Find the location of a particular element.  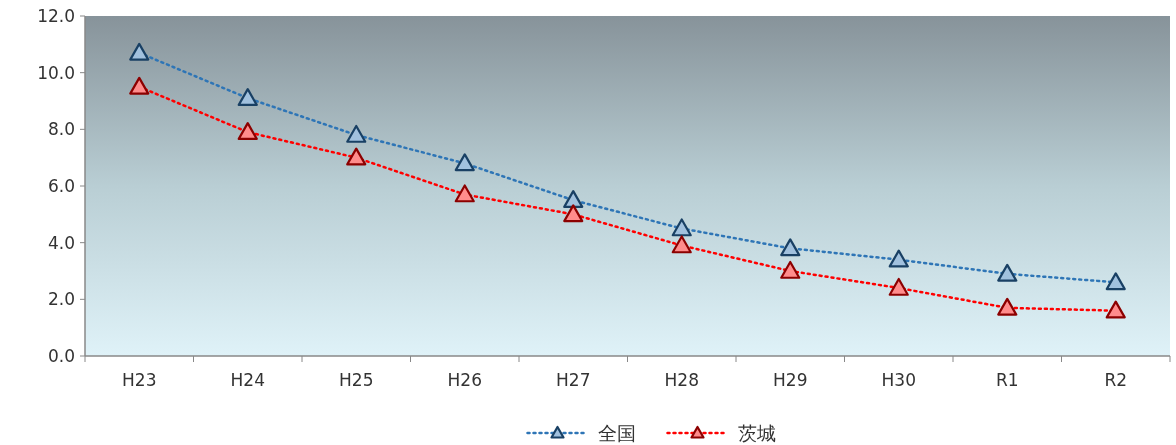

legend-label: 茨城 is located at coordinates (756, 433).